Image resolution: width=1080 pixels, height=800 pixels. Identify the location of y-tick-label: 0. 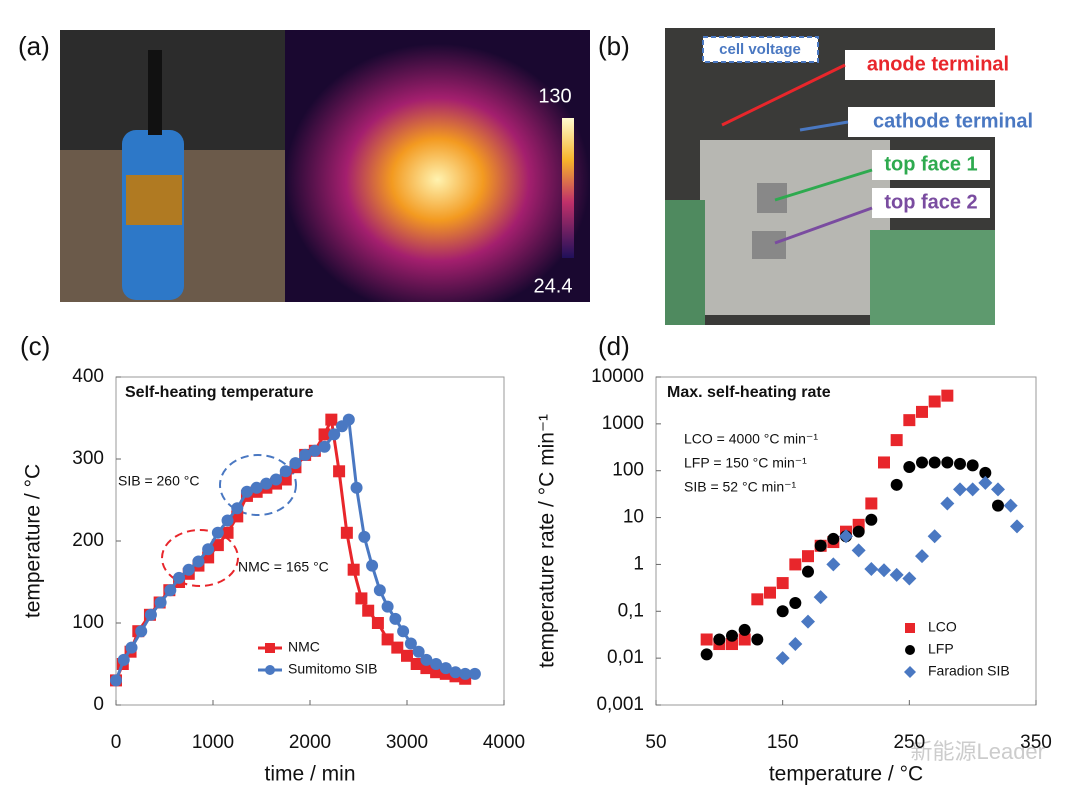
(98, 704).